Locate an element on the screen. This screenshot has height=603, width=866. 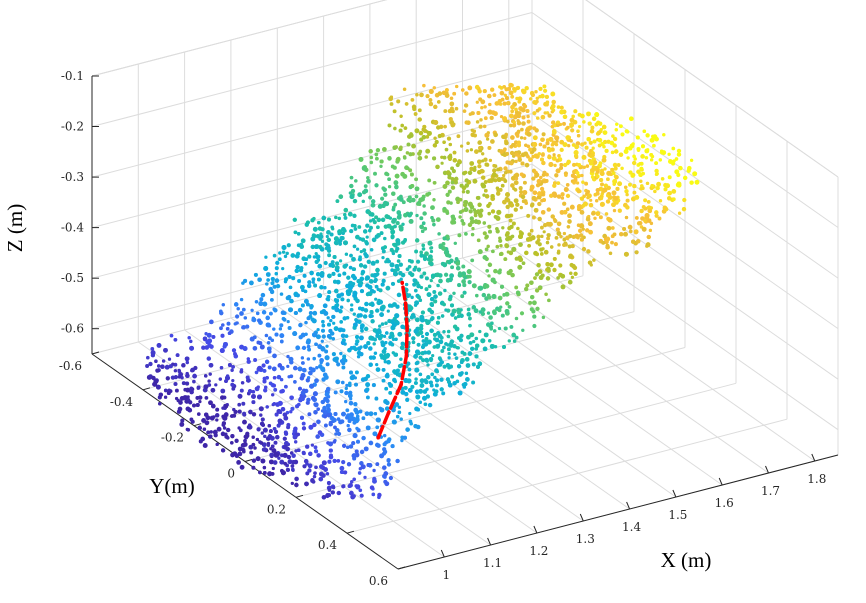
trajectory-point is located at coordinates (405, 304).